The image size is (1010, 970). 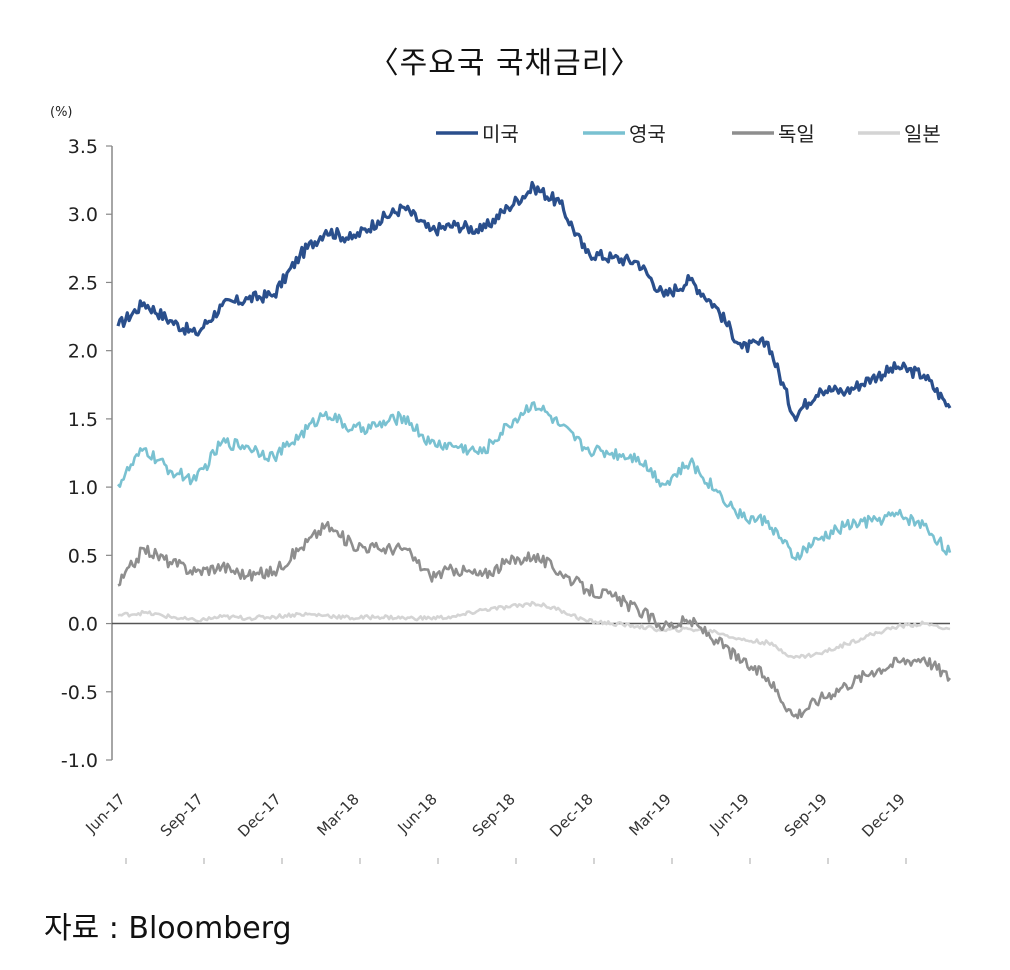 What do you see at coordinates (649, 814) in the screenshot?
I see `x-tick-label: Mar-19` at bounding box center [649, 814].